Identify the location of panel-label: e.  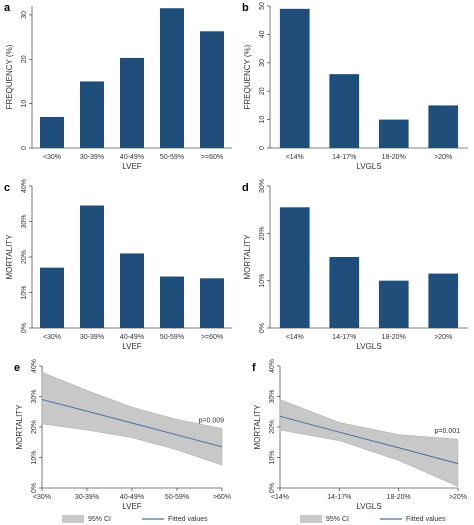
(17, 368).